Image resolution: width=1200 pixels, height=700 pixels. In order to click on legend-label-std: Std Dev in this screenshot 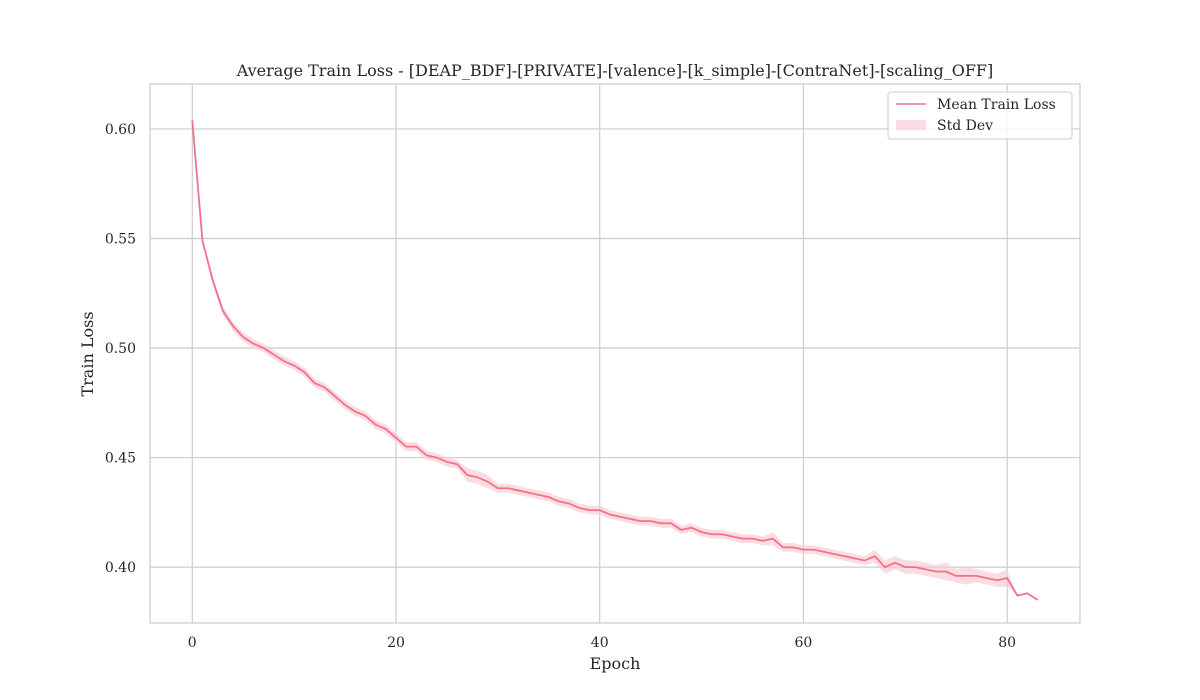, I will do `click(965, 126)`.